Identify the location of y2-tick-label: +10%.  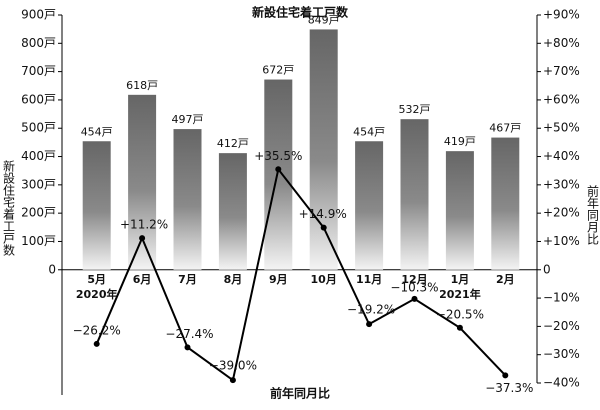
(561, 241).